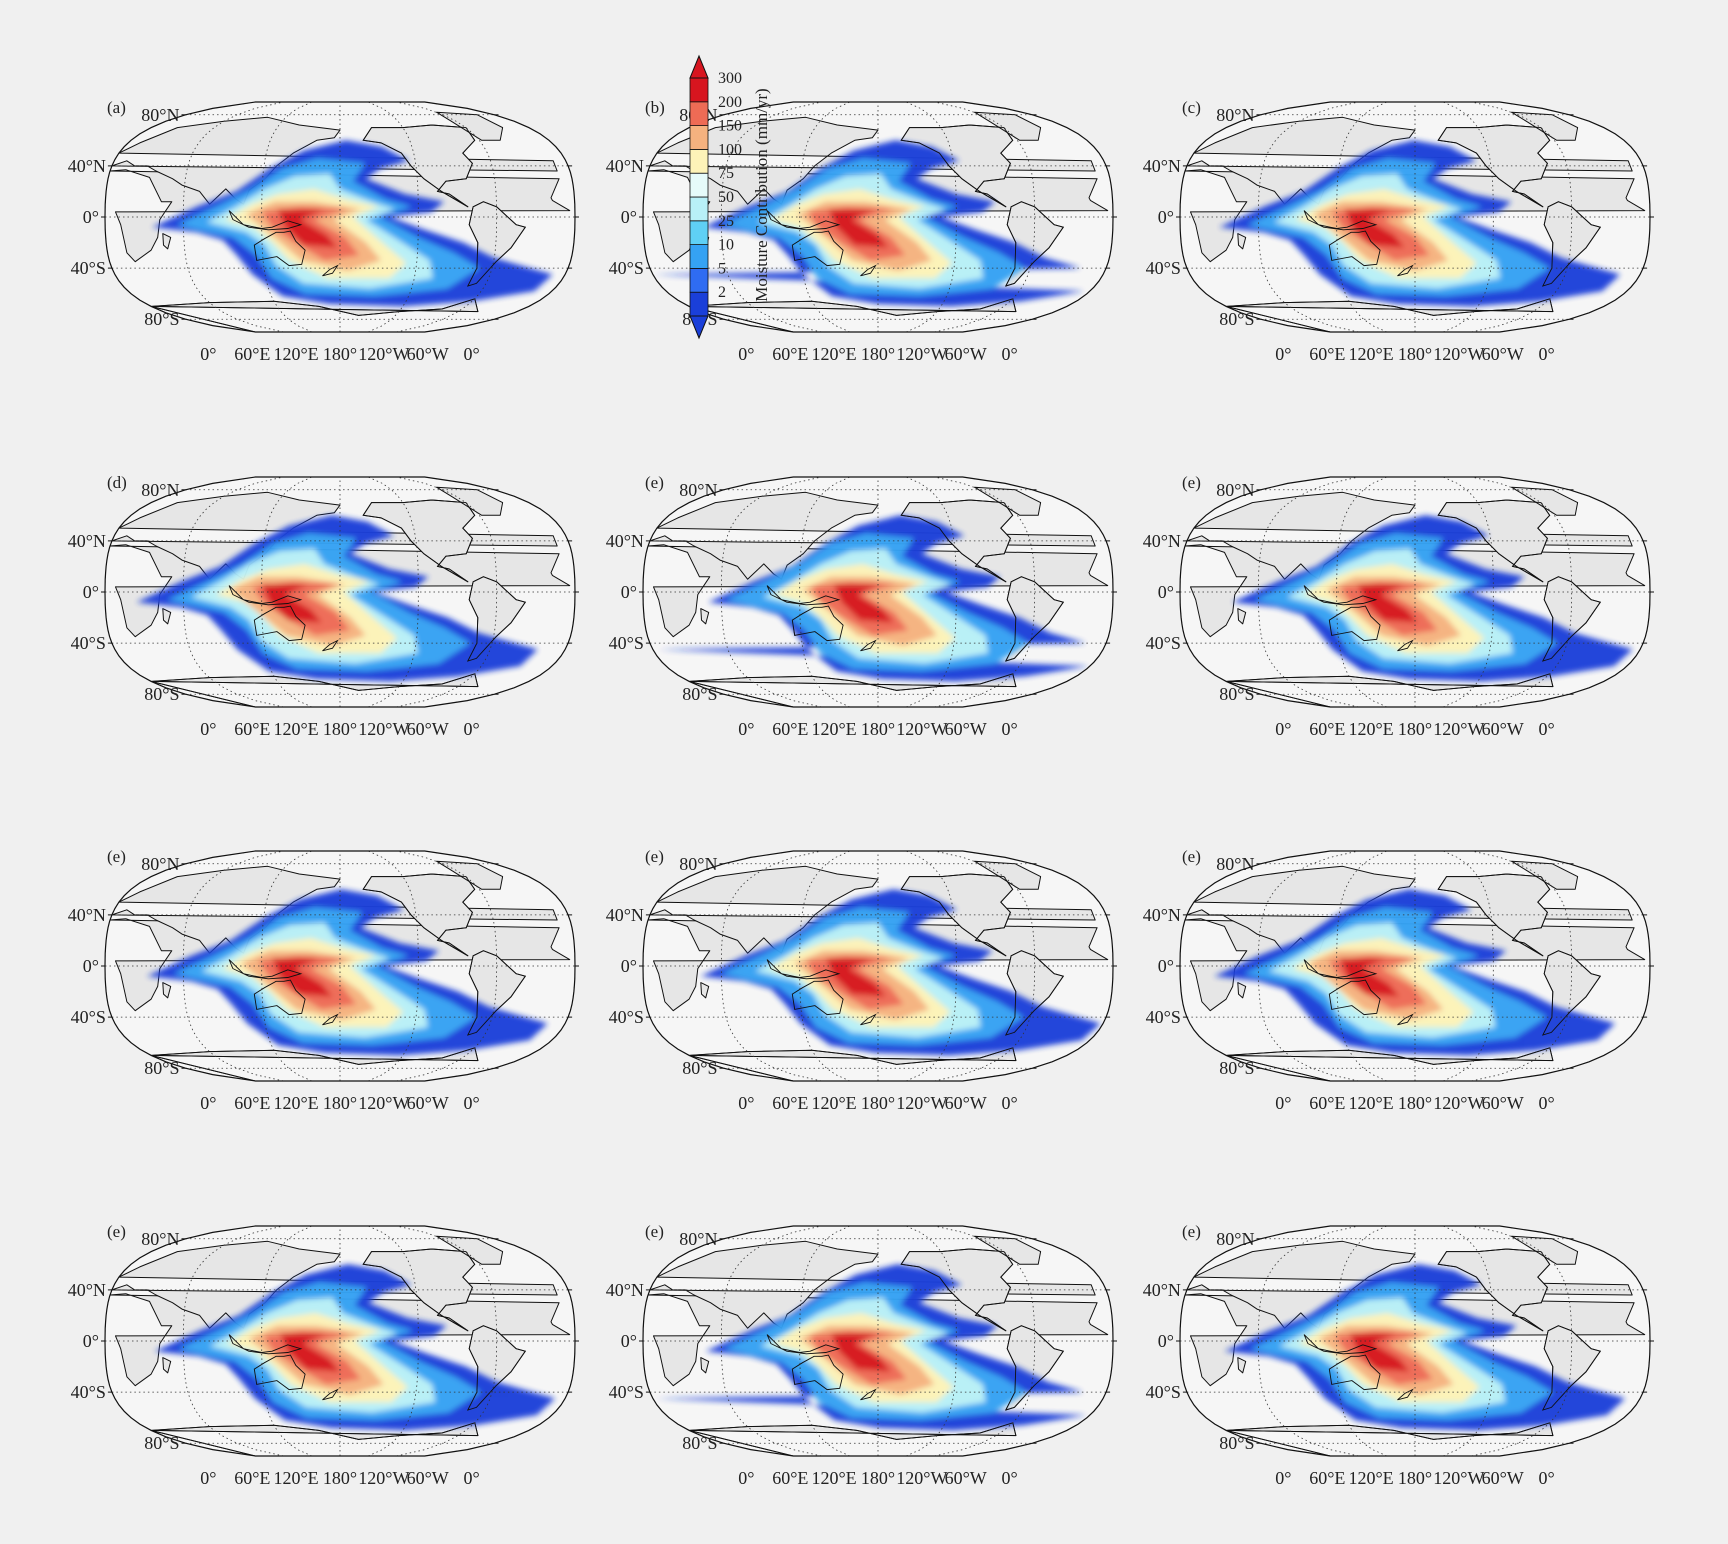 The width and height of the screenshot is (1728, 1544). I want to click on panel-label: (b), so click(655, 107).